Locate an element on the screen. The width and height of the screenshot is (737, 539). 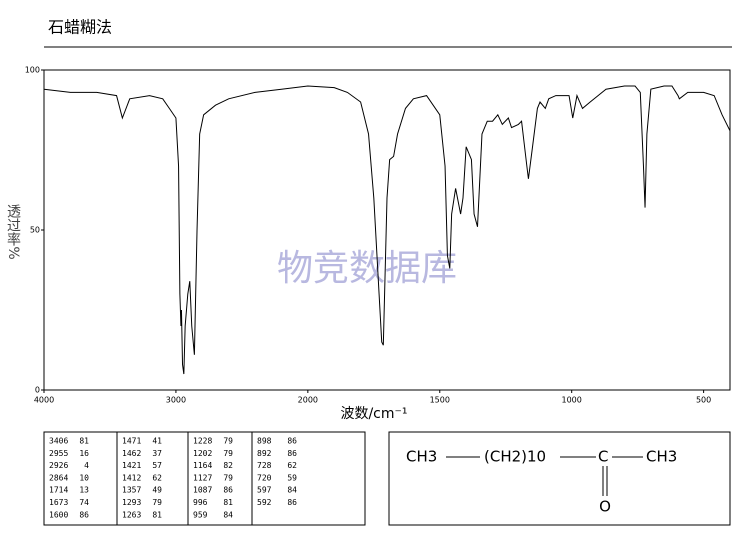
chart-title: 石蜡糊法 is located at coordinates (80, 27).